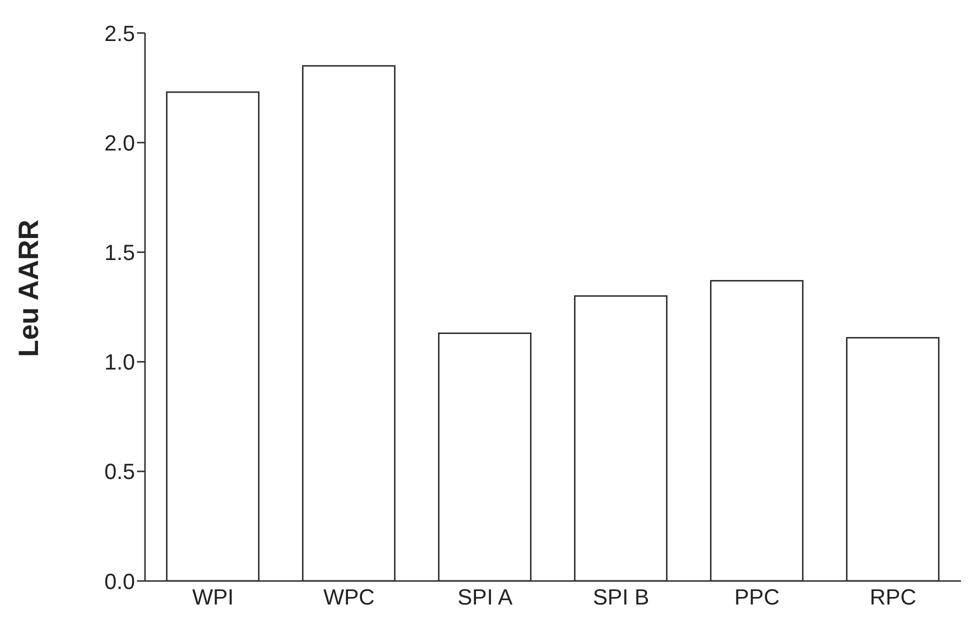  Describe the element at coordinates (28, 288) in the screenshot. I see `y-axis-title: Leu AARR` at that location.